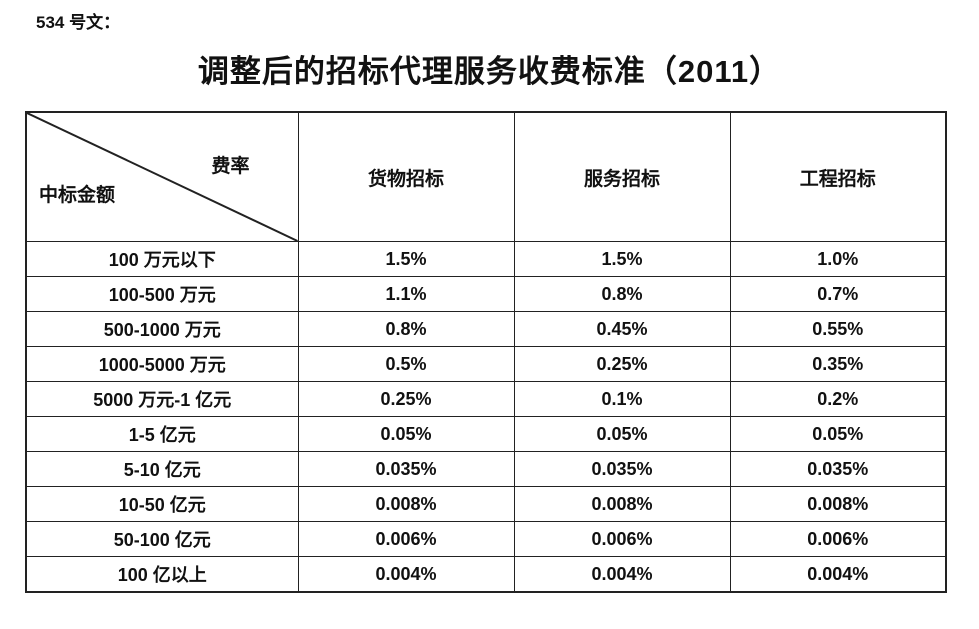  What do you see at coordinates (838, 176) in the screenshot?
I see `column-header-engineering: 工程招标` at bounding box center [838, 176].